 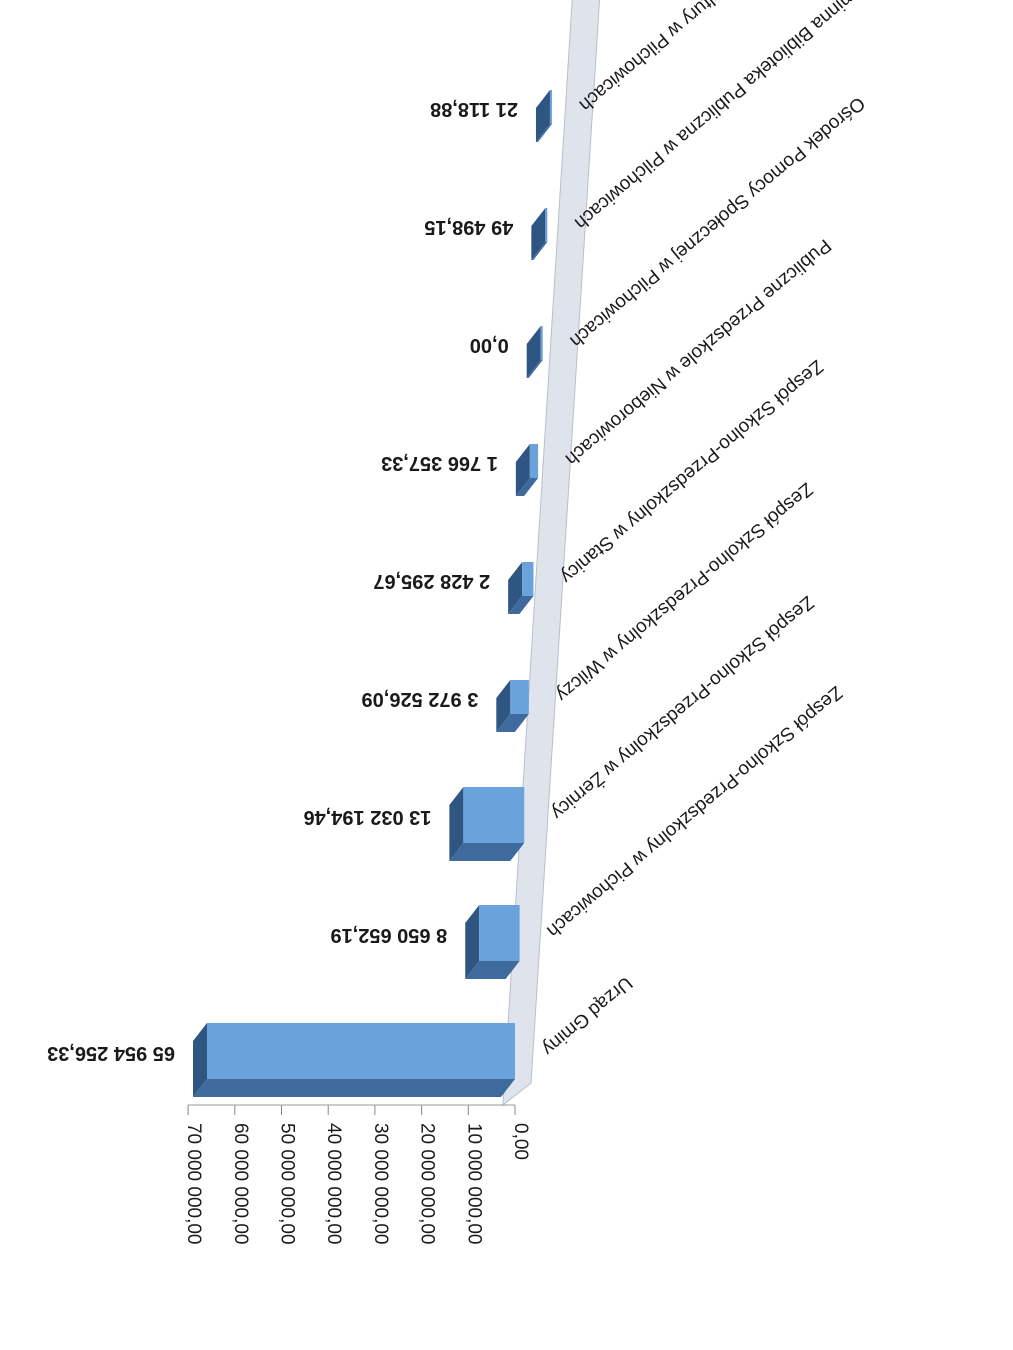 What do you see at coordinates (712, 57) in the screenshot?
I see `category-label: Gminny Ośrodek Kultury w Pilchowicach` at bounding box center [712, 57].